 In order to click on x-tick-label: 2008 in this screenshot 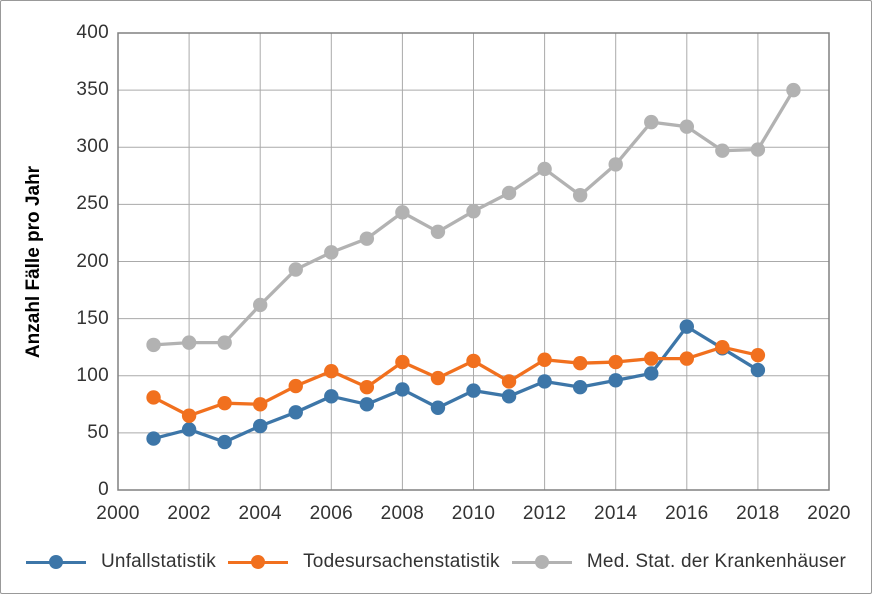, I will do `click(402, 513)`.